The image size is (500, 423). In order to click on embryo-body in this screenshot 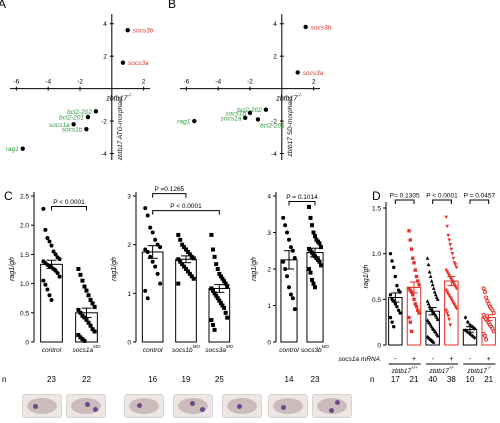, I will do `click(144, 406)`.